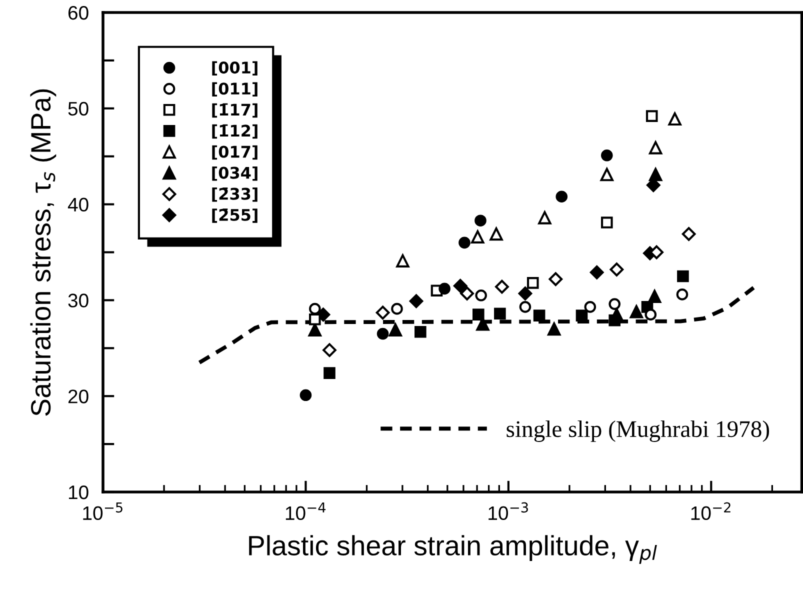 The image size is (803, 595). Describe the element at coordinates (43, 252) in the screenshot. I see `y-axis-title: Saturation stress, τ$_{s}$ (MPa)` at that location.